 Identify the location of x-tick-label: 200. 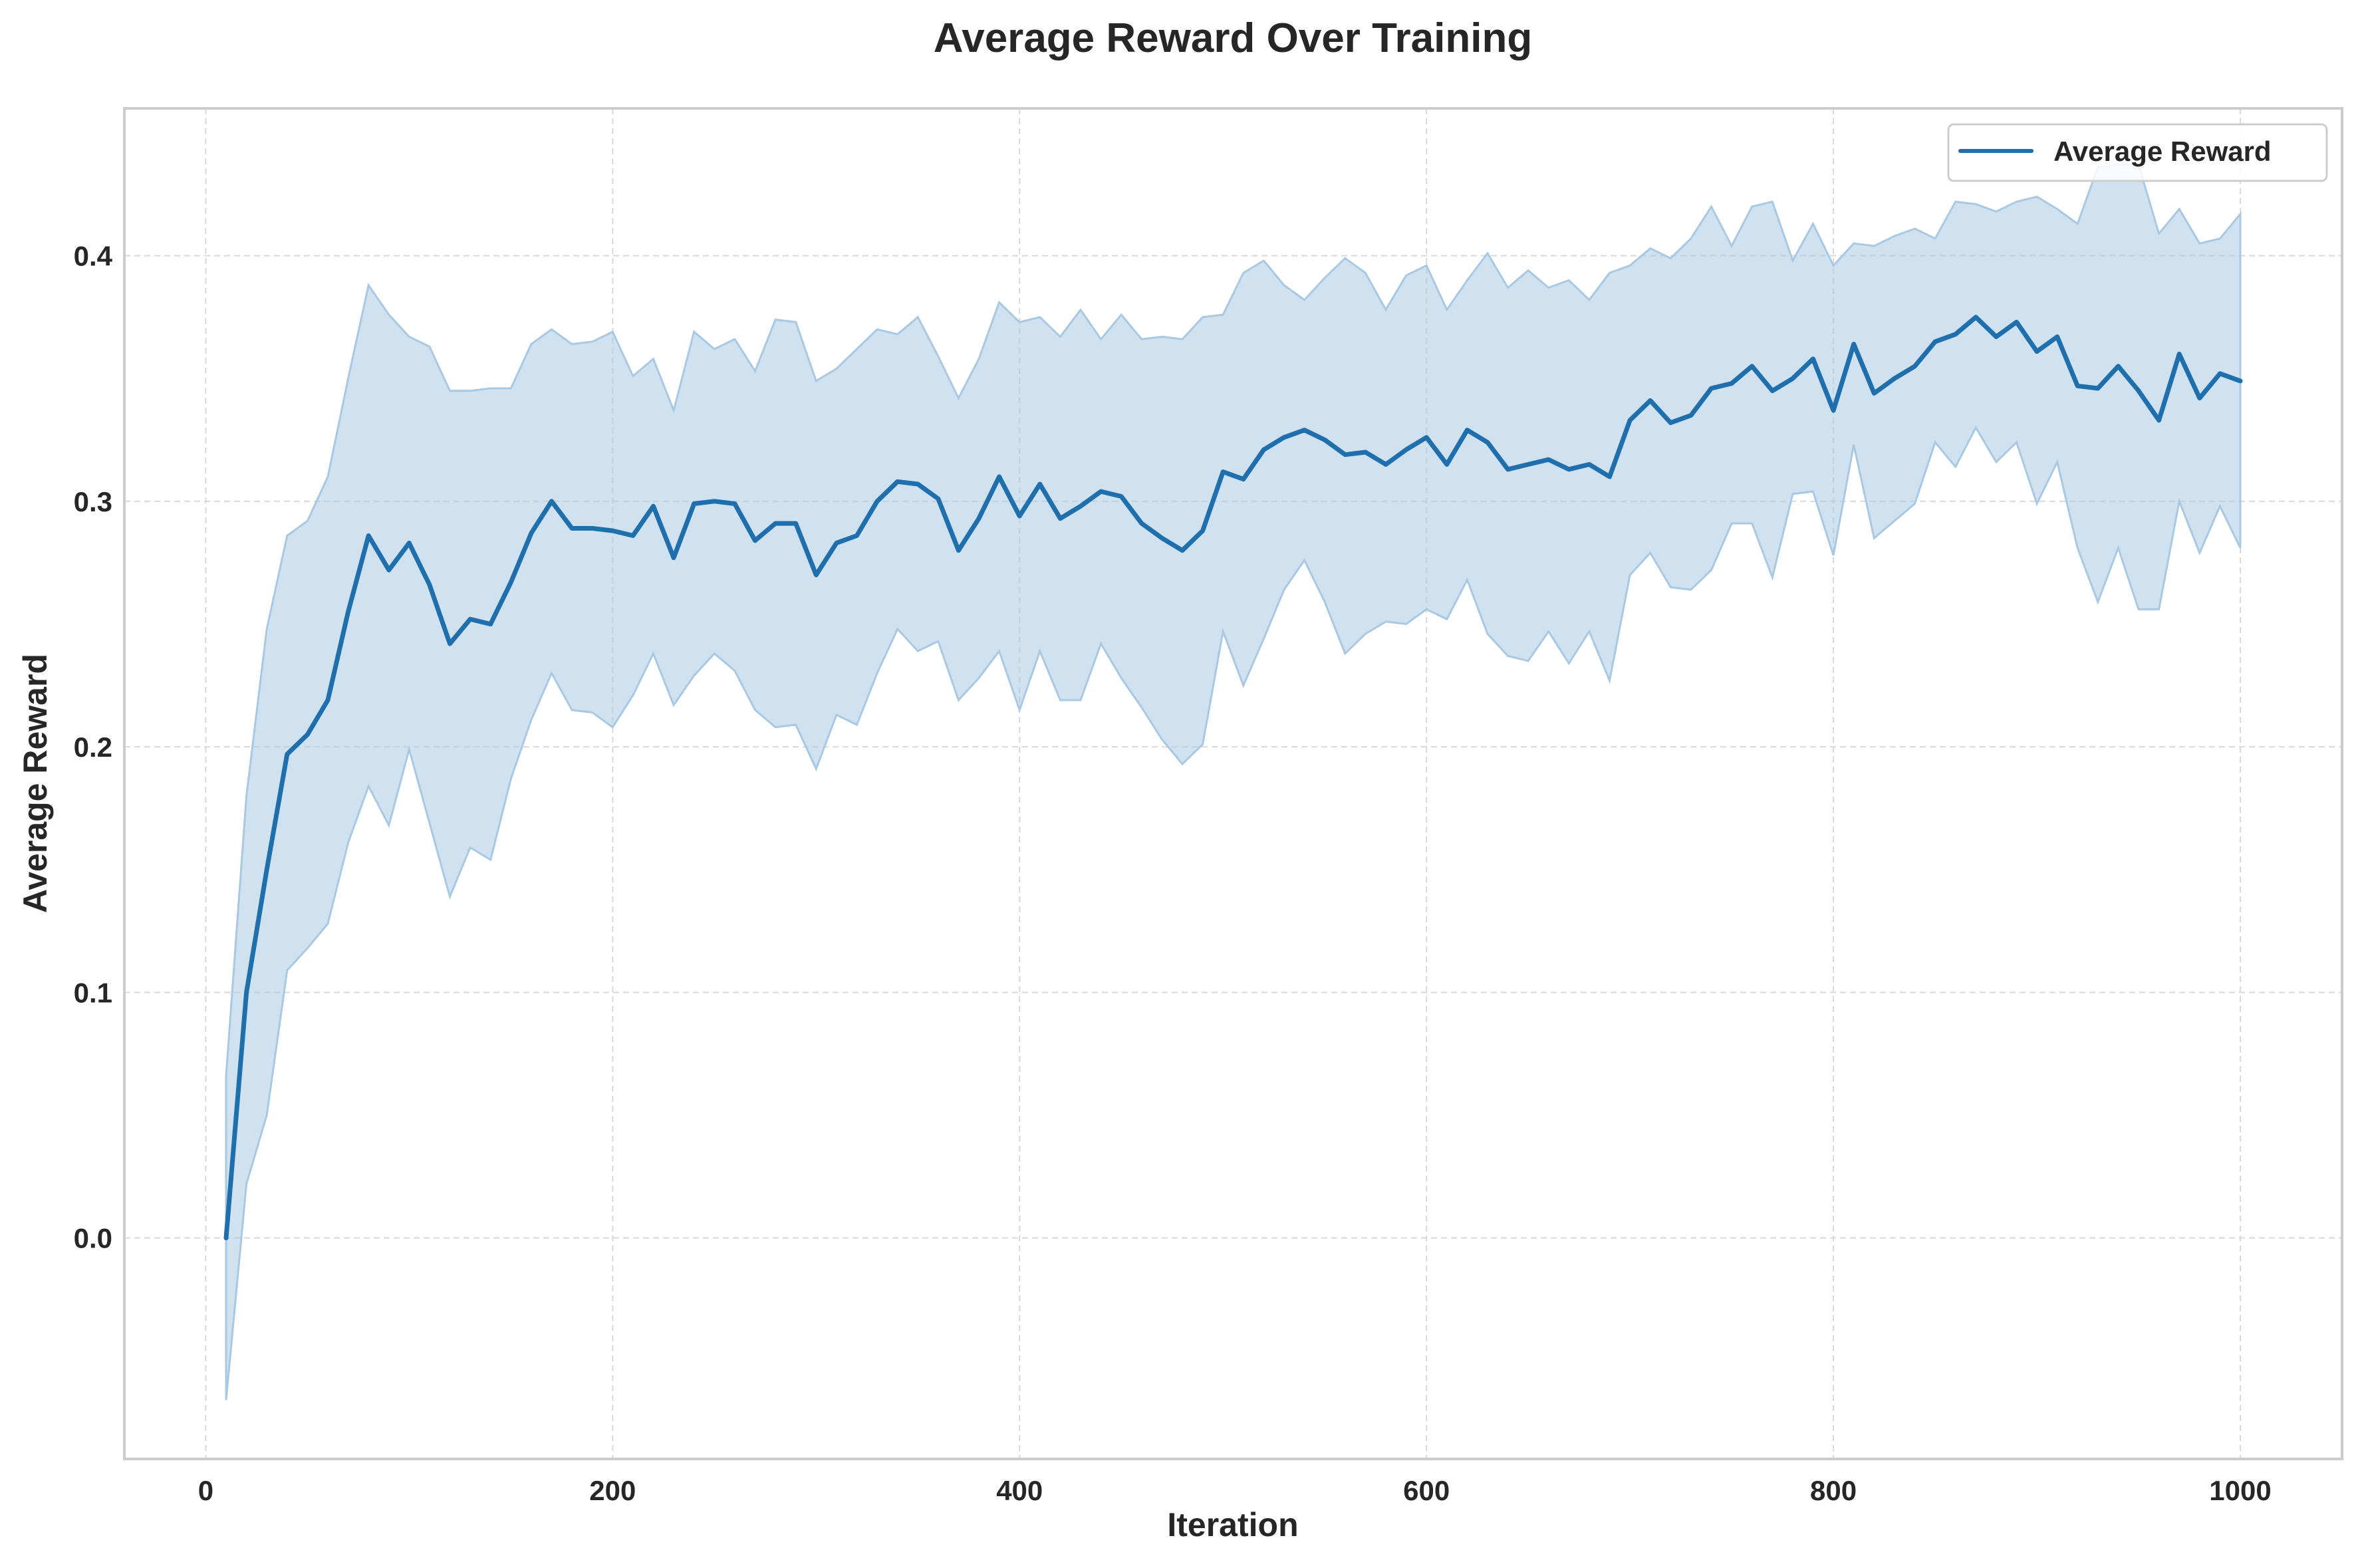
(612, 1490).